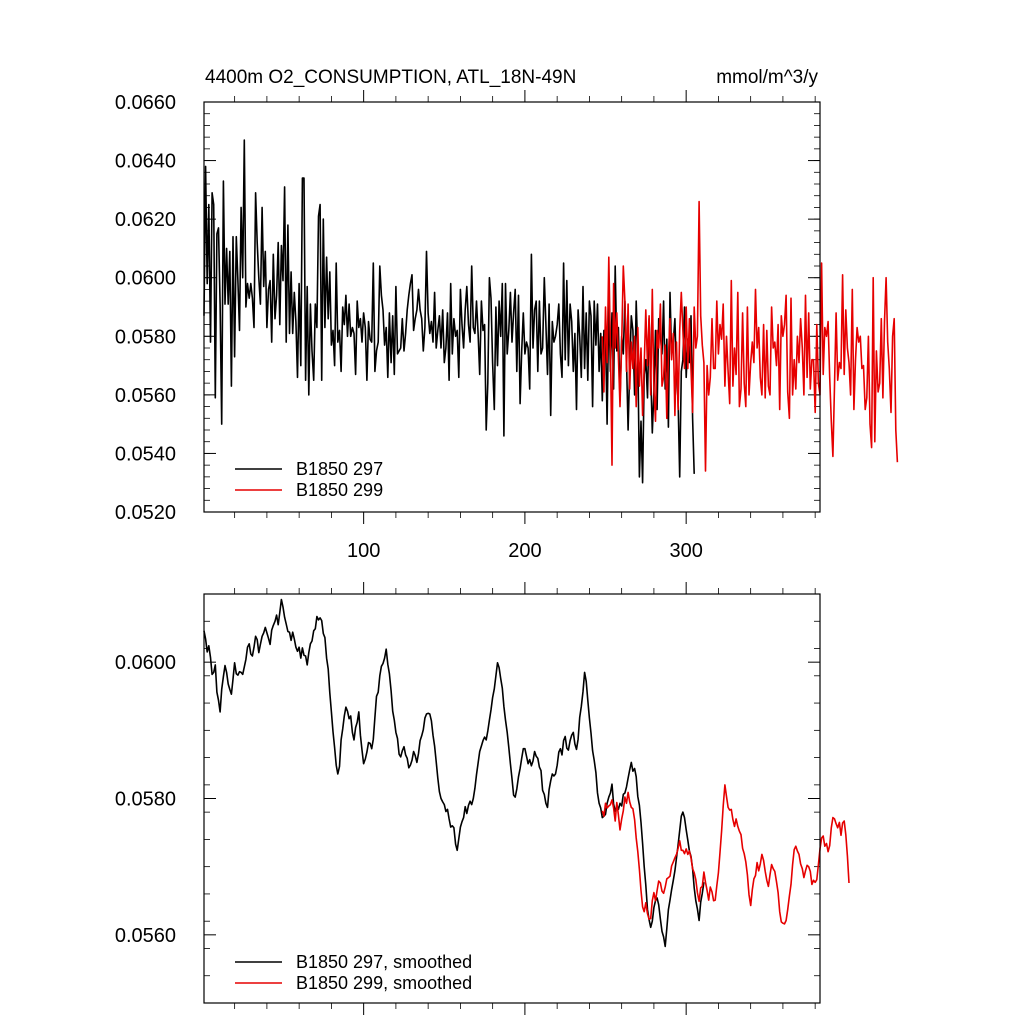 Image resolution: width=1024 pixels, height=1024 pixels. I want to click on legend-label-297: B1850 297, so click(339, 469).